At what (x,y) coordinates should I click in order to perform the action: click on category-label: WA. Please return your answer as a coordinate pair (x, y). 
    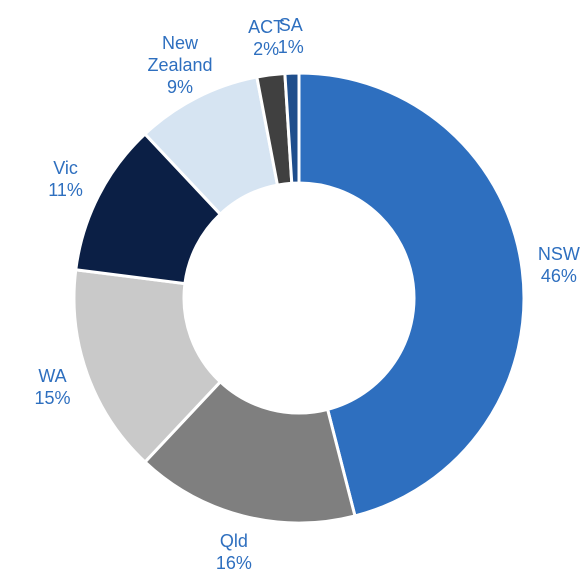
    Looking at the image, I should click on (52, 375).